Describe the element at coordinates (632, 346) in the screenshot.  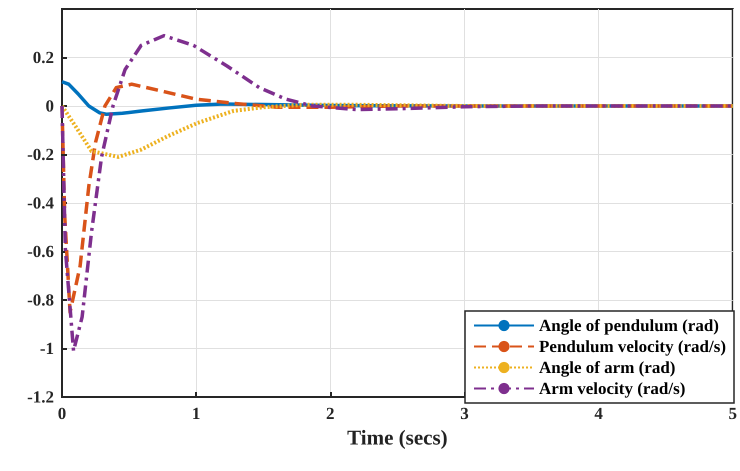
I see `legend-label: Pendulum velocity (rad/s)` at that location.